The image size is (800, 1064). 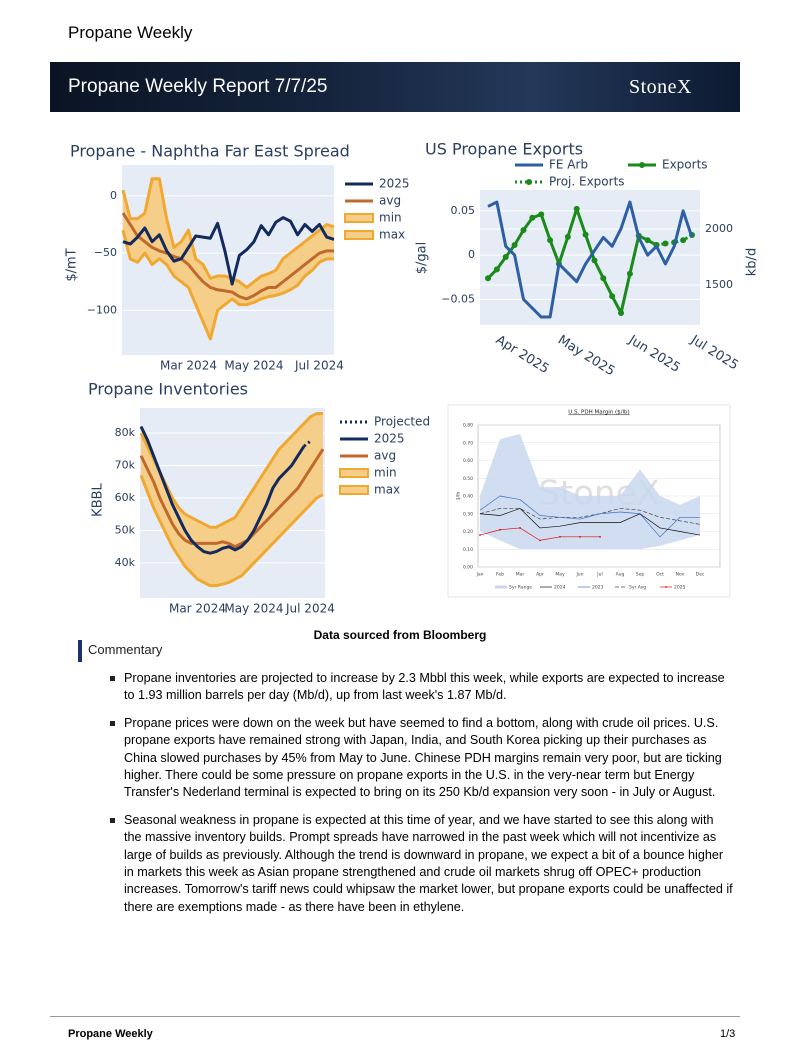 I want to click on y-tick-label: 1500, so click(x=719, y=284).